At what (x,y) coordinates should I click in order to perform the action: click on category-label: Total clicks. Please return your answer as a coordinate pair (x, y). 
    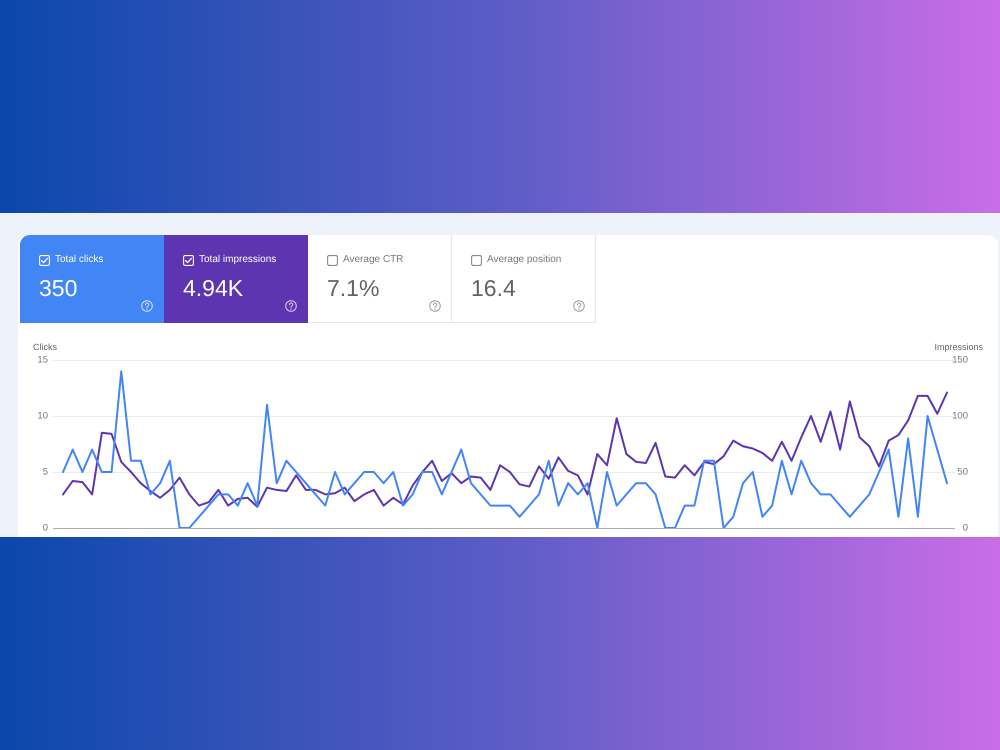
    Looking at the image, I should click on (79, 260).